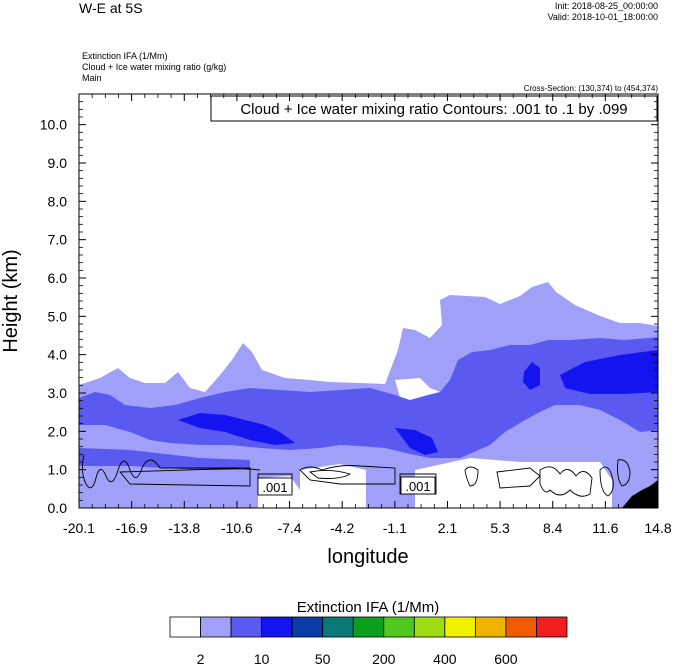  What do you see at coordinates (323, 659) in the screenshot?
I see `colorbar-label: 50` at bounding box center [323, 659].